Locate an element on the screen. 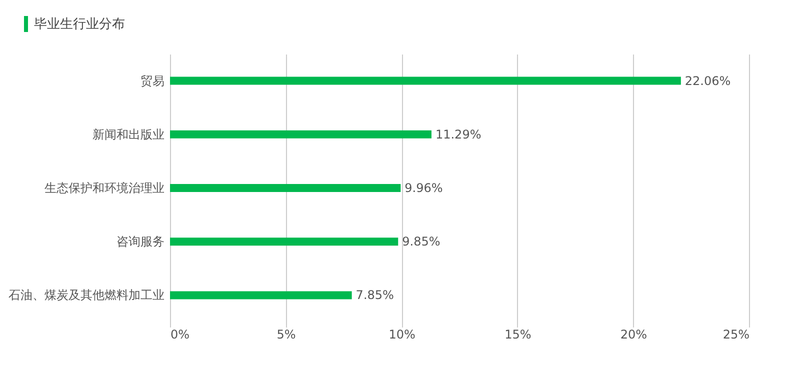  y-tick-label: 咨询服务 is located at coordinates (140, 241).